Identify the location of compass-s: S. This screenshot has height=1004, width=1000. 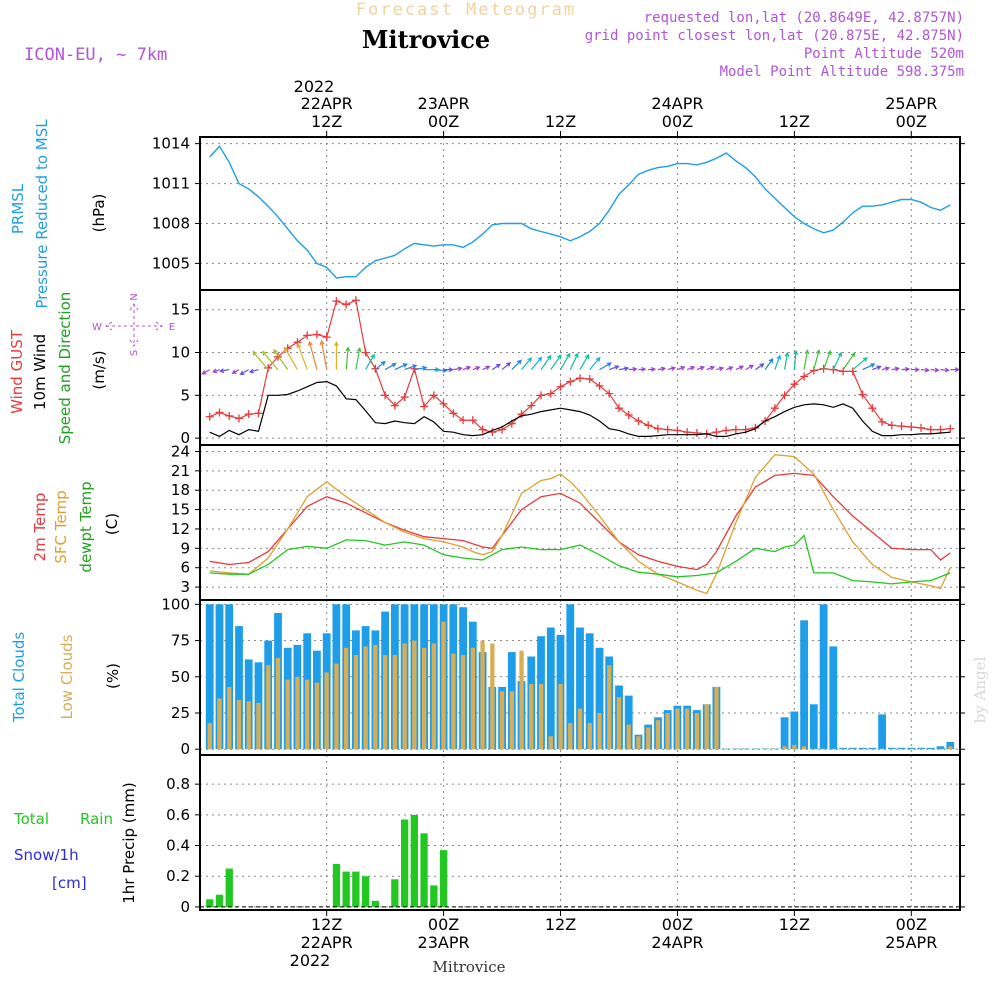
(134, 353).